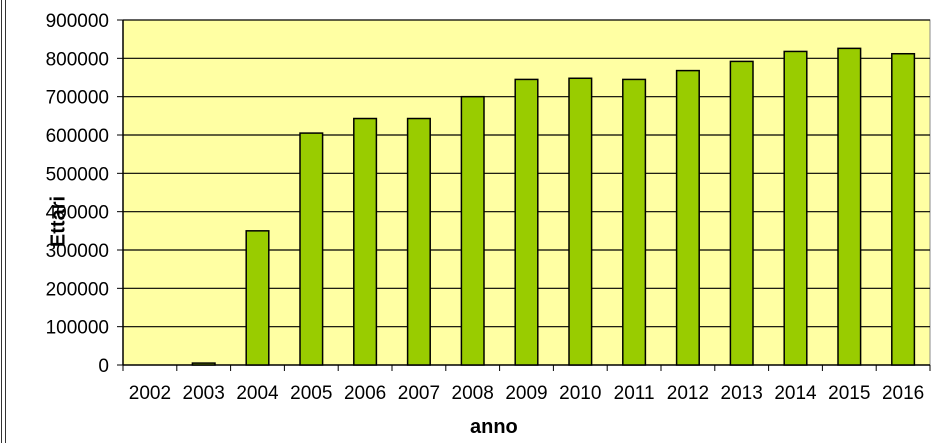  Describe the element at coordinates (77, 213) in the screenshot. I see `y-tick-label: 400000` at that location.